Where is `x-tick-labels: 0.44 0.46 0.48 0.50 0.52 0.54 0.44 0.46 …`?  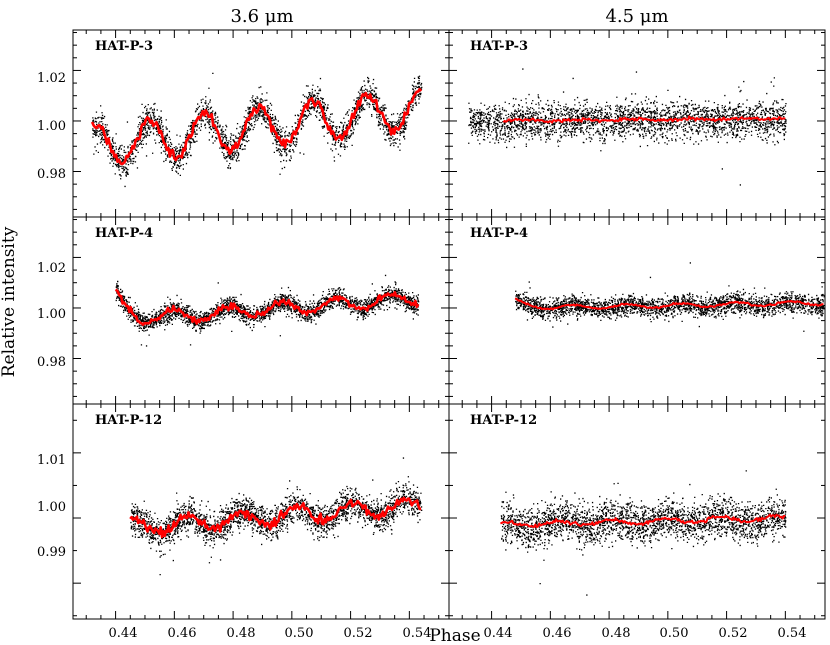 x-tick-labels: 0.44 0.46 0.48 0.50 0.52 0.54 0.44 0.46 … is located at coordinates (458, 633).